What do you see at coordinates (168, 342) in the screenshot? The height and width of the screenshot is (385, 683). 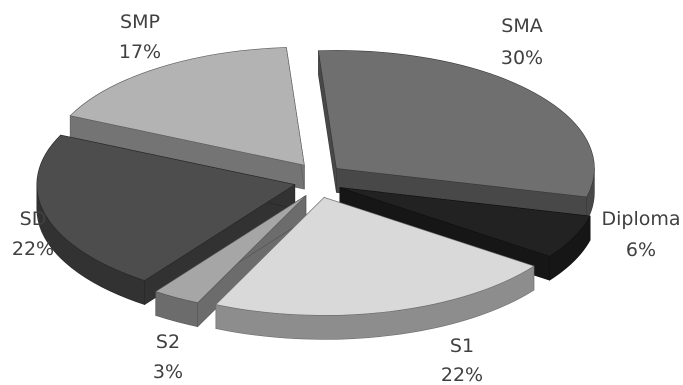 I see `label-s2-name: S2` at bounding box center [168, 342].